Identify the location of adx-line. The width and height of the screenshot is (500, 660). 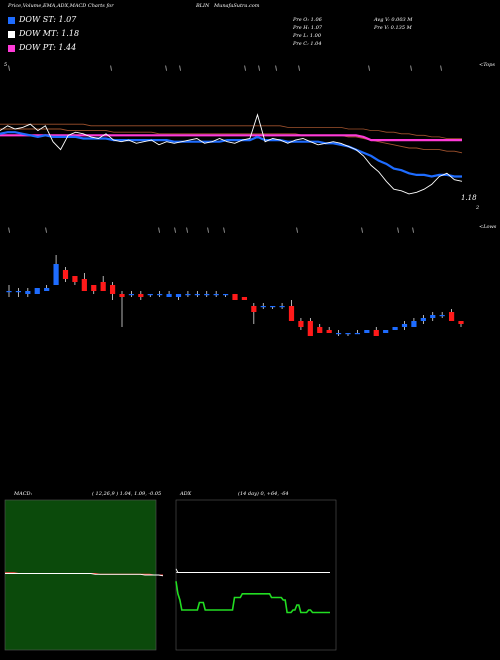
(252, 597).